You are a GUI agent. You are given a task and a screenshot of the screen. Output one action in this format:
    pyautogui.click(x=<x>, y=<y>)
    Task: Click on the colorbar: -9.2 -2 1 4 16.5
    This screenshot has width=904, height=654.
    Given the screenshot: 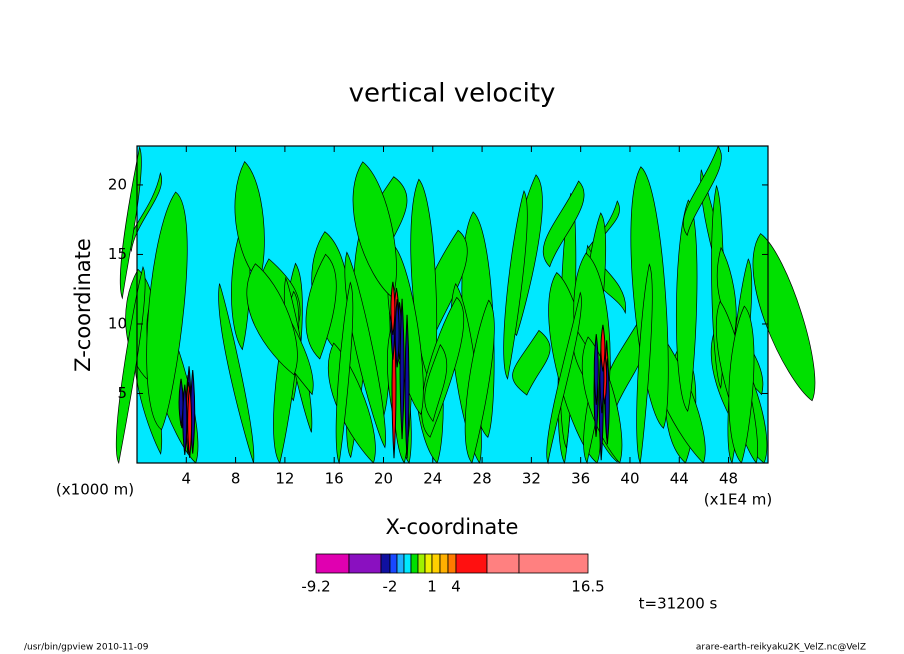 What is the action you would take?
    pyautogui.click(x=453, y=574)
    